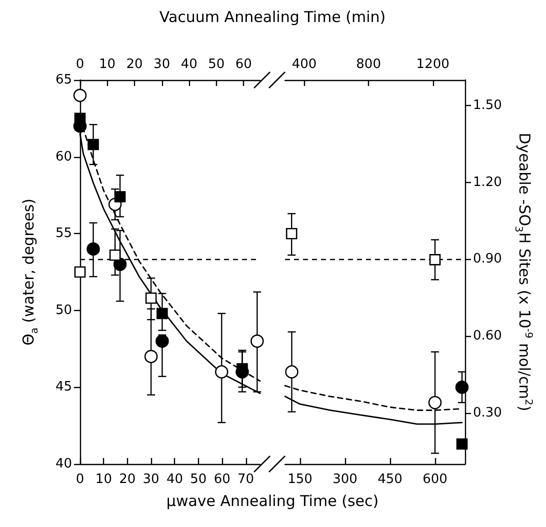 The width and height of the screenshot is (546, 527). I want to click on x2-axis-title: Vacuum Annealing Time (min), so click(272, 17).